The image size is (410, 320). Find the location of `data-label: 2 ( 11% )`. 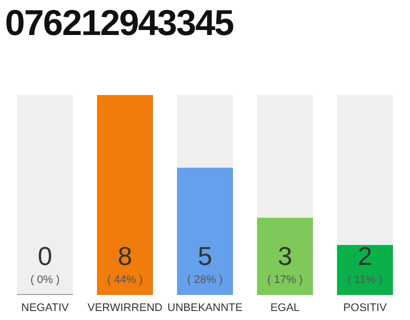

data-label: 2 ( 11% ) is located at coordinates (365, 263).